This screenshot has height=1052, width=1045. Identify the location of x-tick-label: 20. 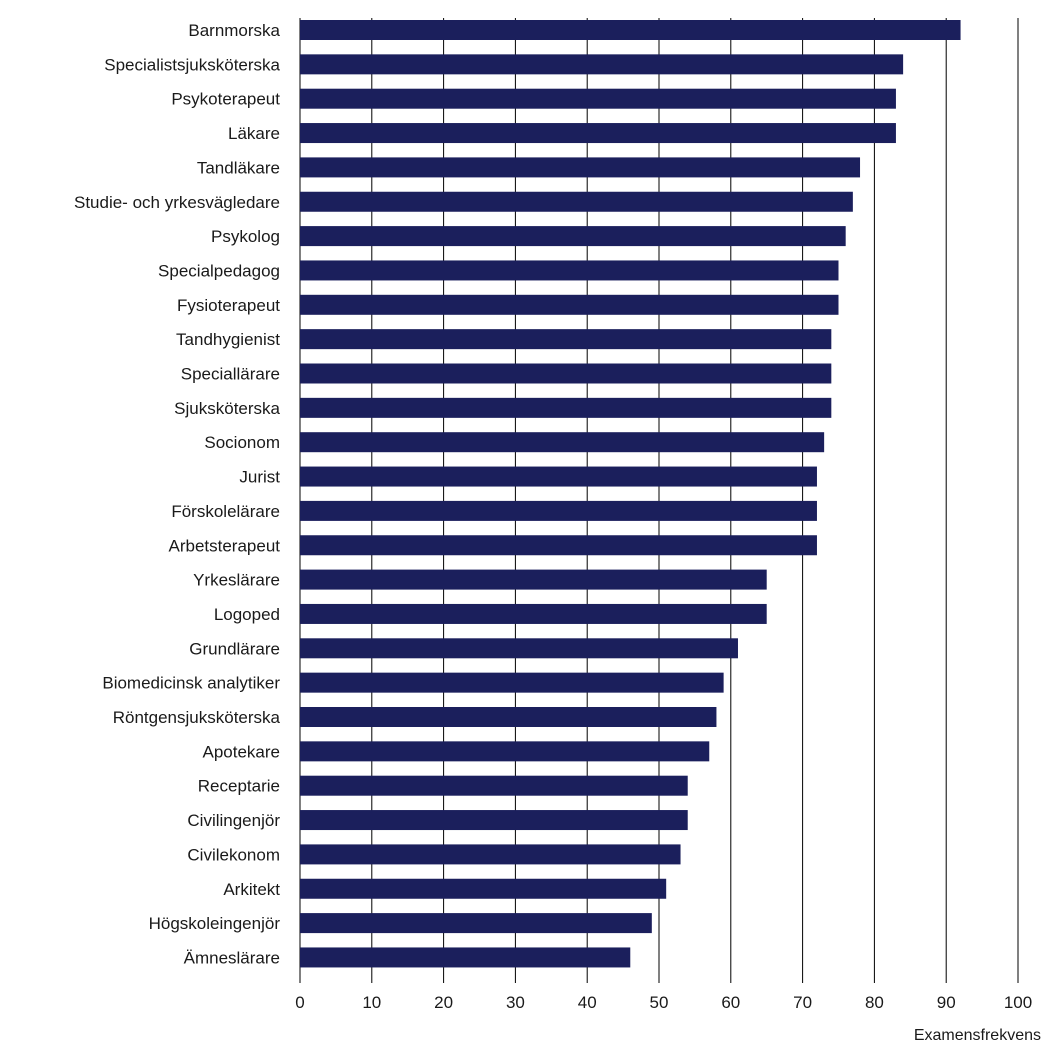
(443, 1002).